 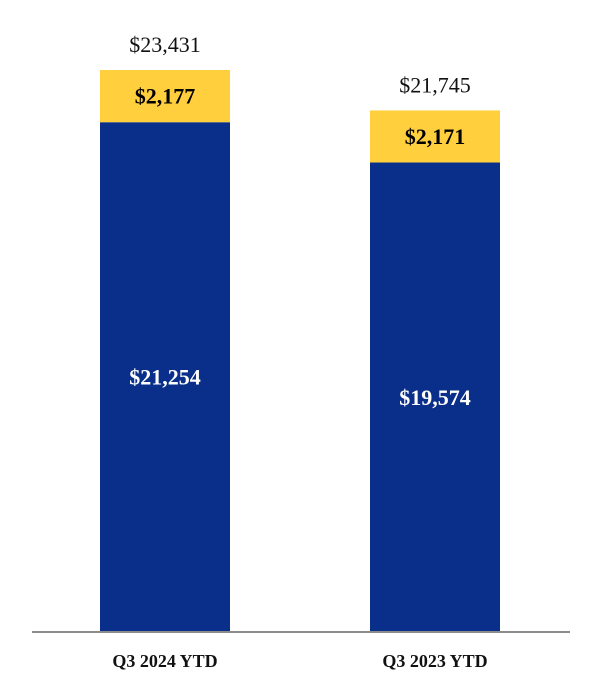 I want to click on category-label-2: Q3 2023 YTD, so click(x=434, y=661).